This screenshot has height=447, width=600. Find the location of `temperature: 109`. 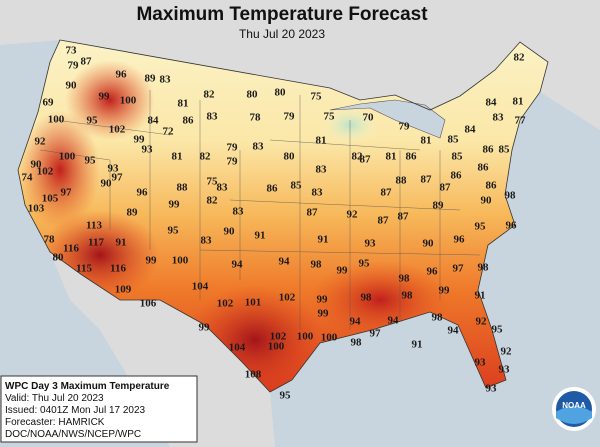

temperature: 109 is located at coordinates (123, 290).